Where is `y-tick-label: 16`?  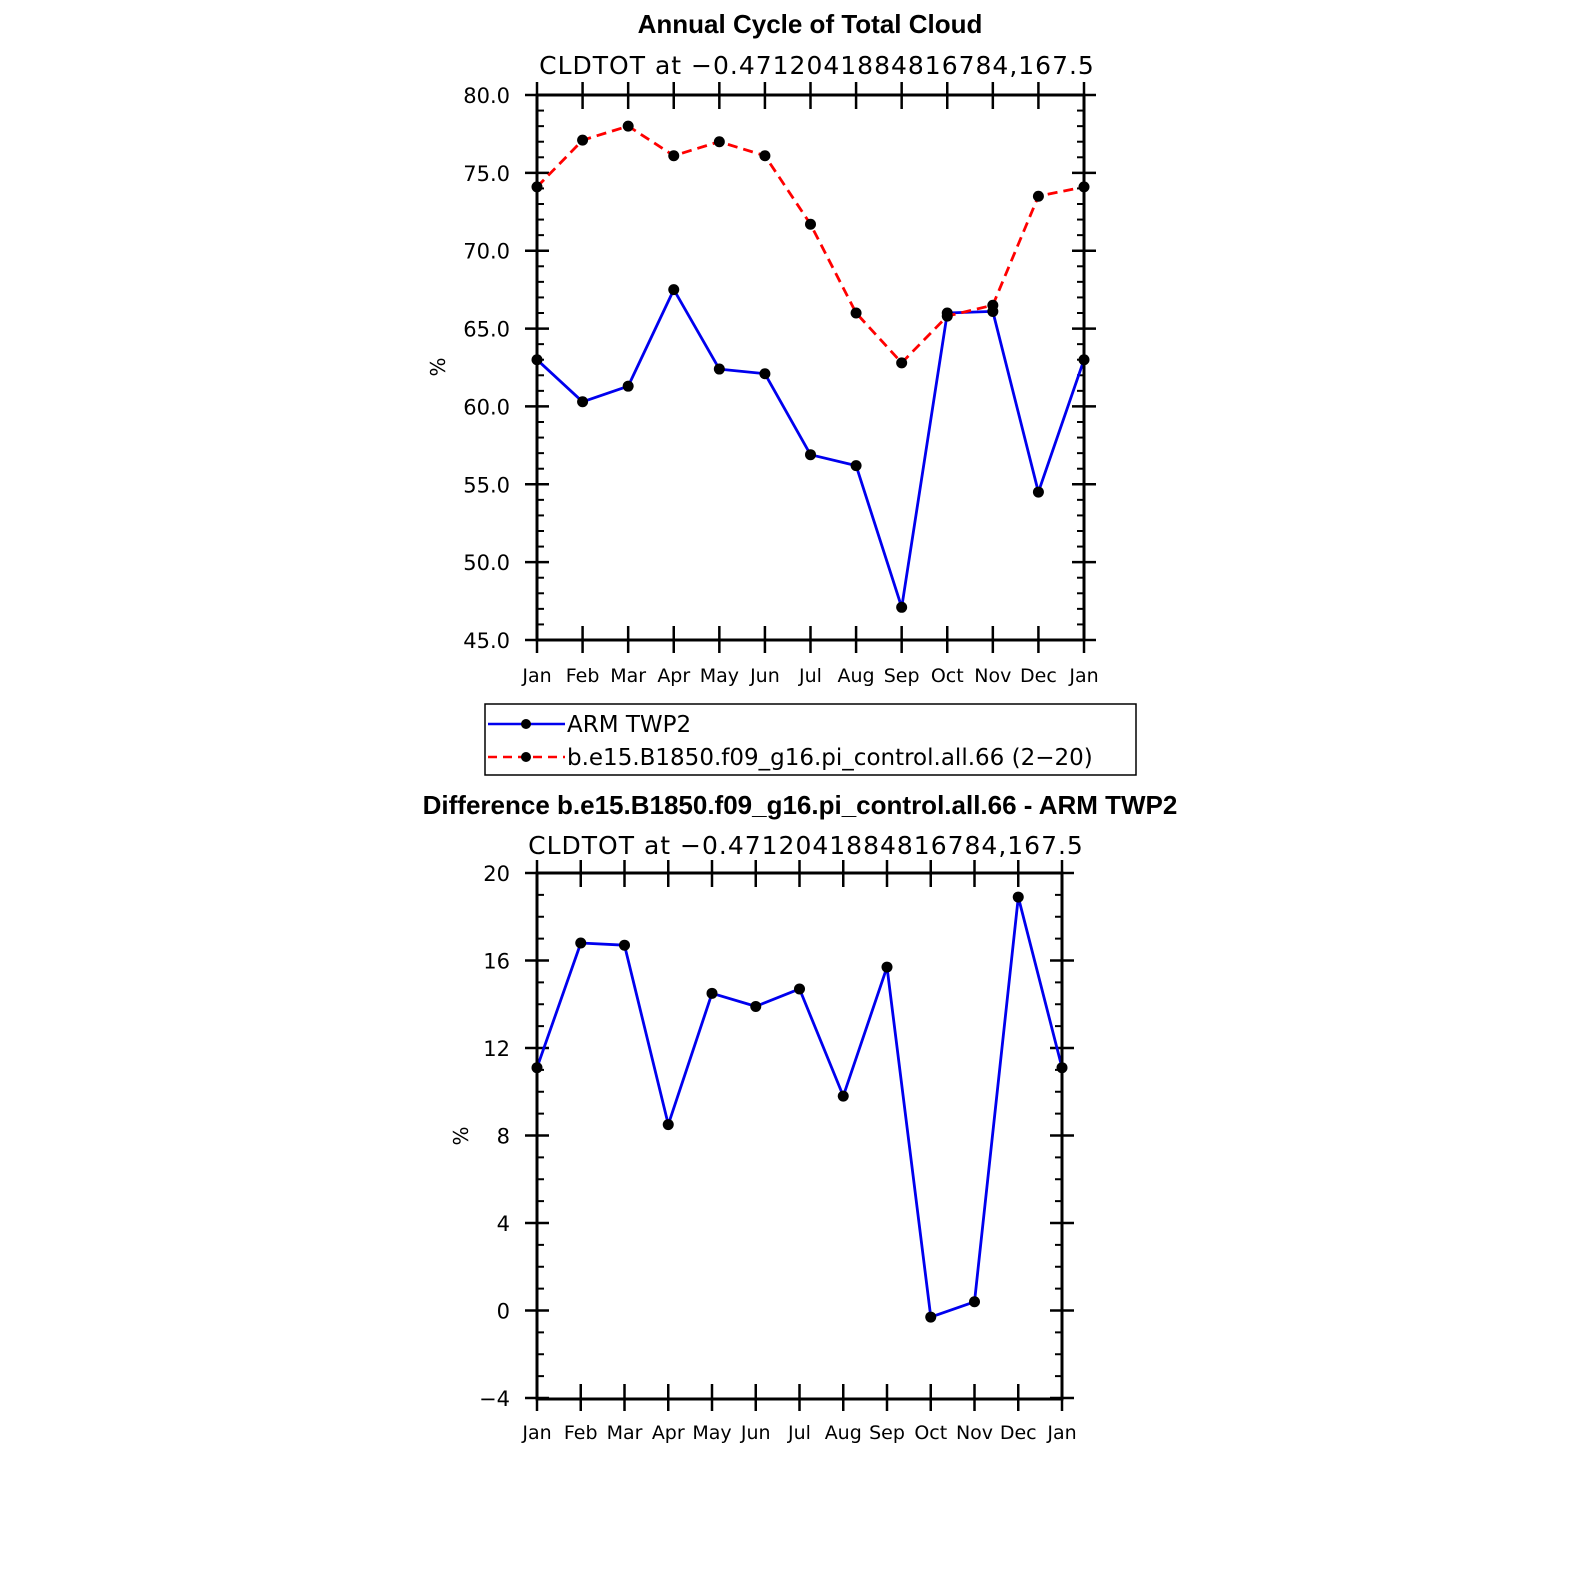
y-tick-label: 16 is located at coordinates (496, 962).